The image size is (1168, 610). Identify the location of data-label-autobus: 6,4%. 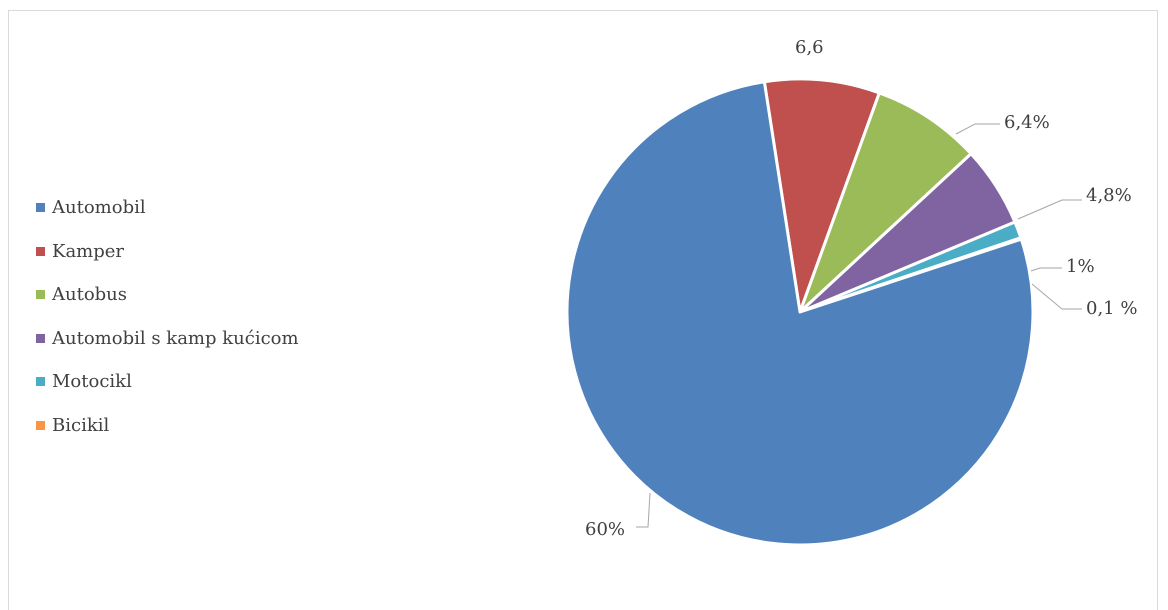
(1027, 122).